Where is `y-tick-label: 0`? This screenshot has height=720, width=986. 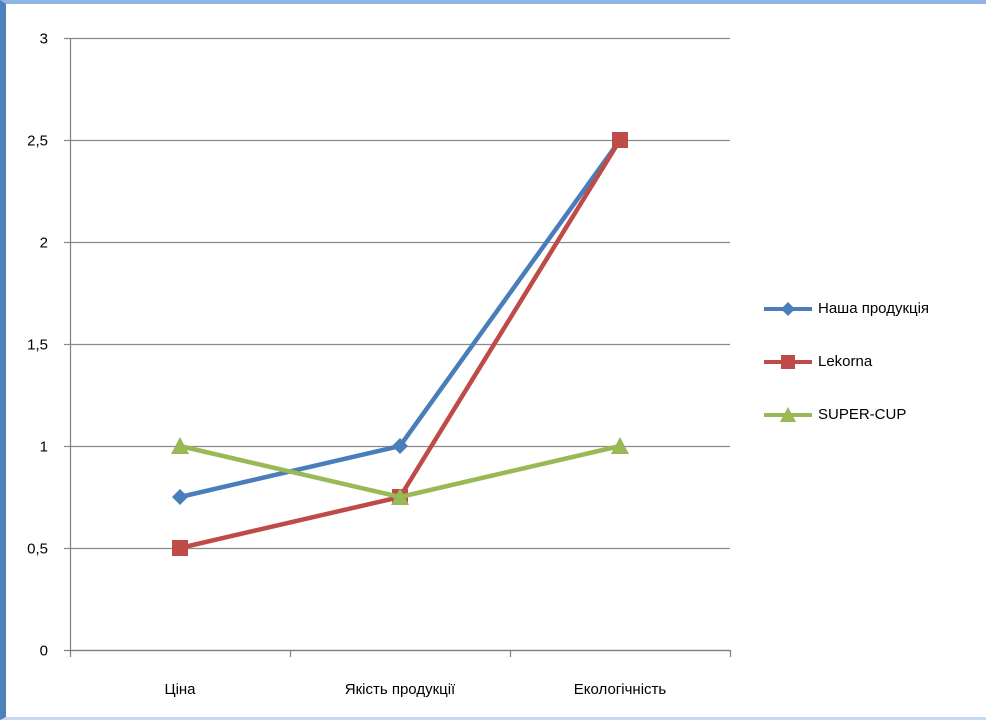 y-tick-label: 0 is located at coordinates (44, 651).